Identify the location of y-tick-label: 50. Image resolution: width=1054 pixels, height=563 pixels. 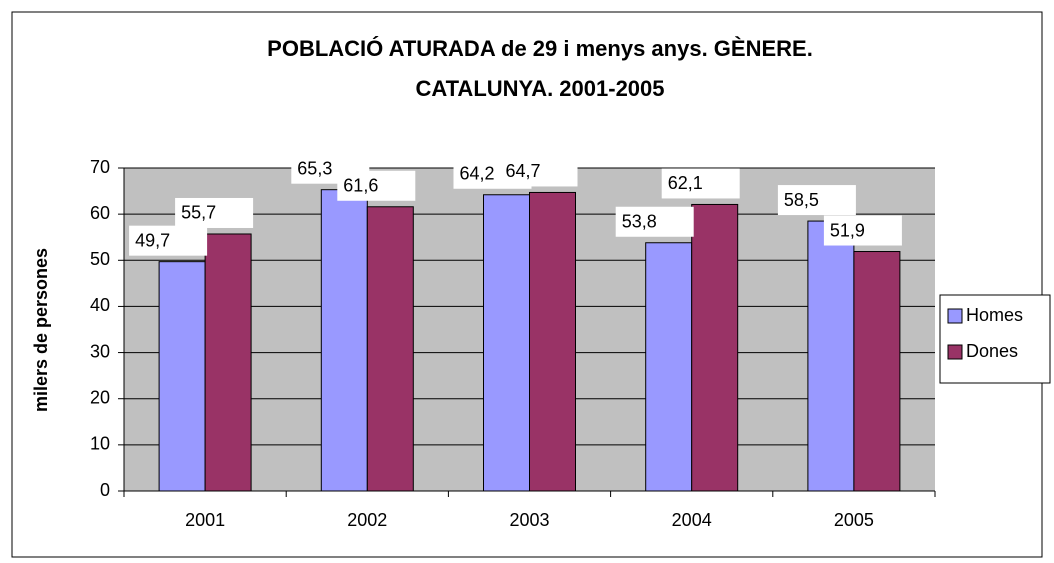
(100, 259).